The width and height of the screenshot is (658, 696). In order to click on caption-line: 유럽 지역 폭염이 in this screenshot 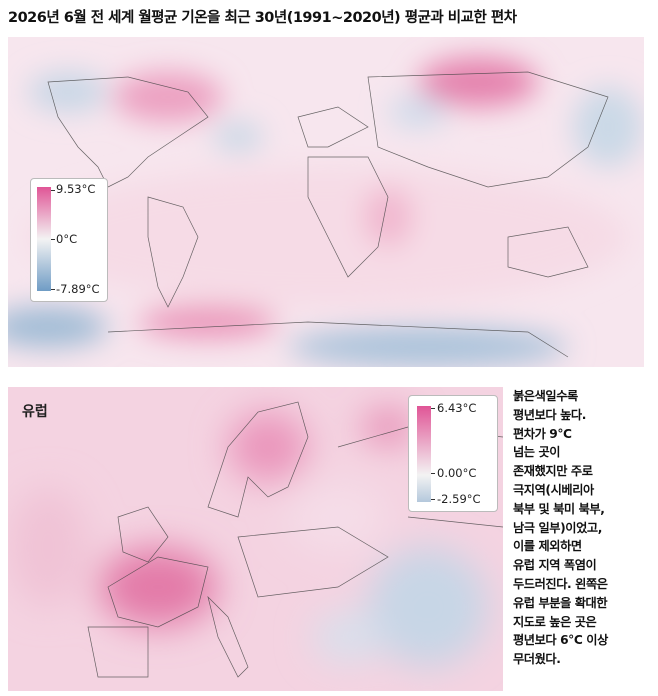, I will do `click(555, 565)`.